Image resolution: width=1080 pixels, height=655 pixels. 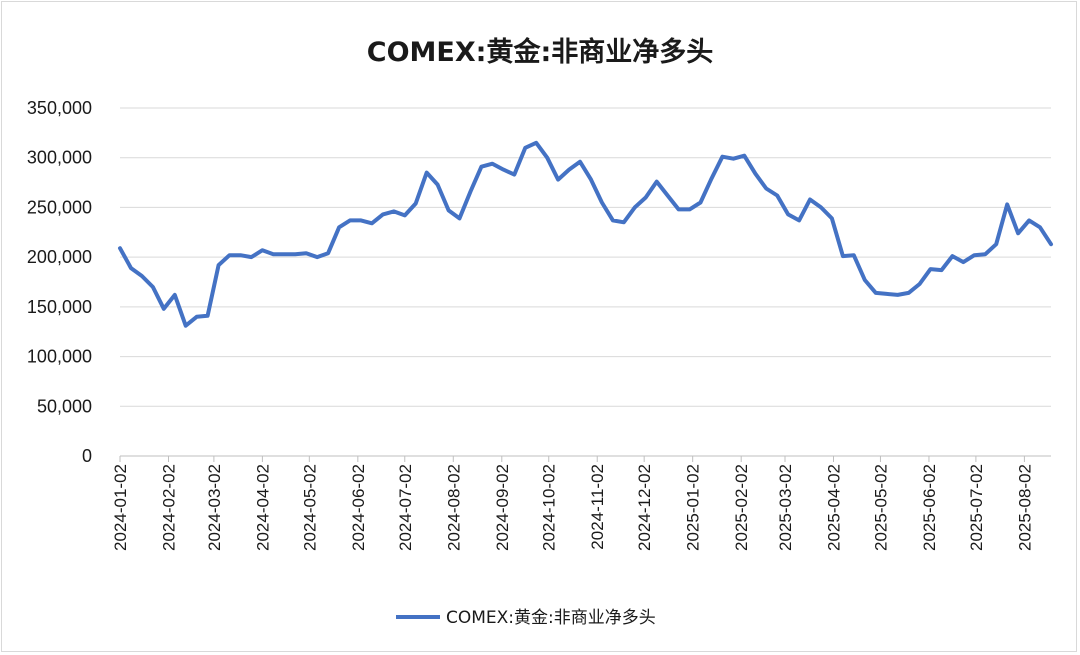 I want to click on y-tick-label: 150,000, so click(x=59, y=307).